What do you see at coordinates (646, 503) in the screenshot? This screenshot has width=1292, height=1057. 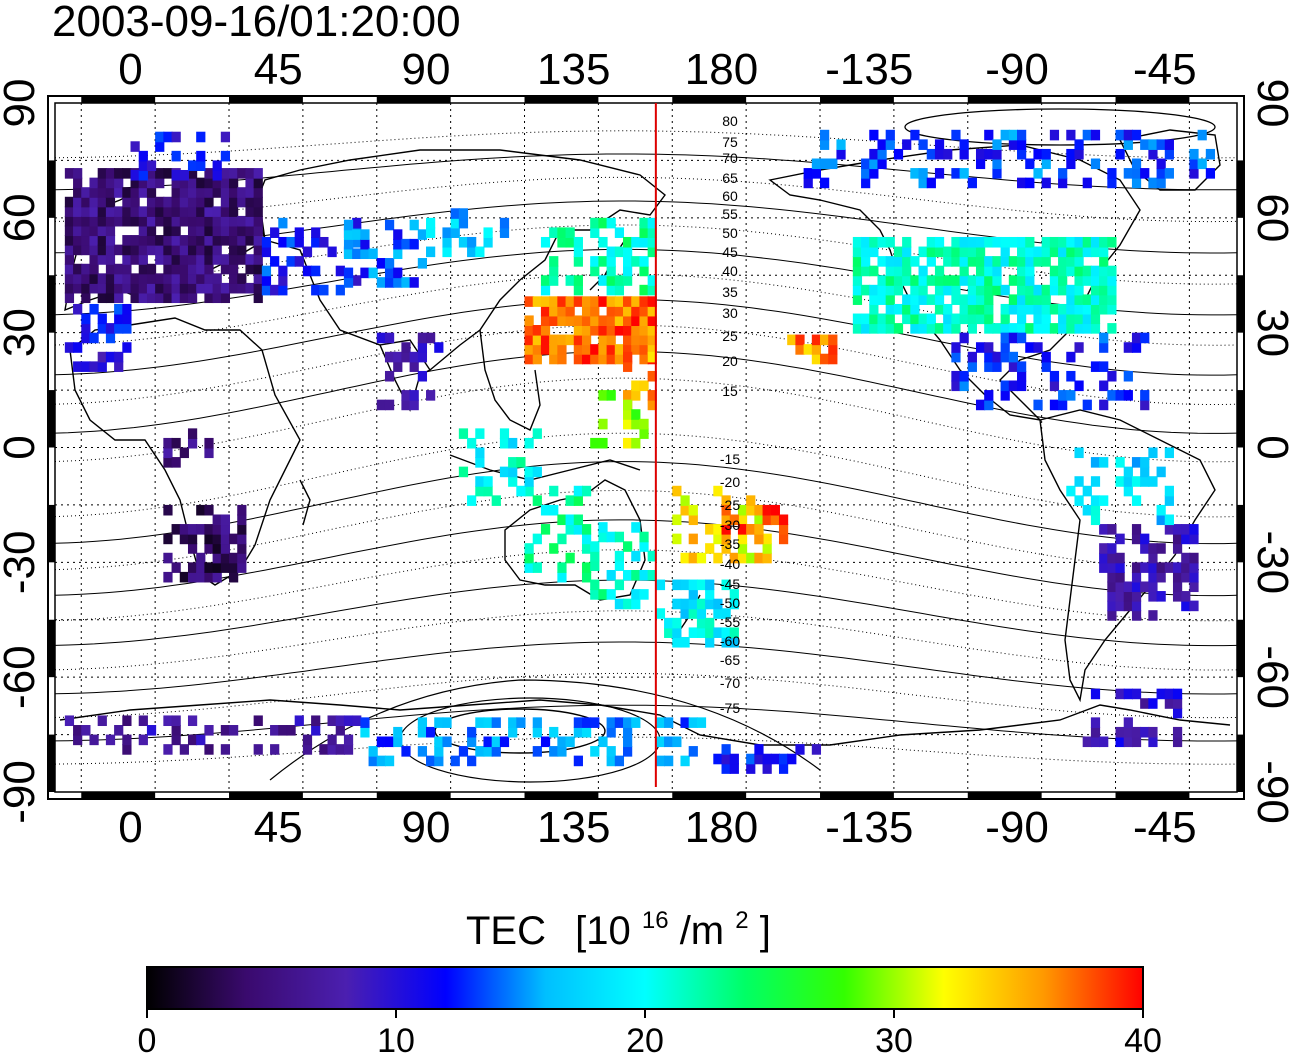 I see `contour-line` at bounding box center [646, 503].